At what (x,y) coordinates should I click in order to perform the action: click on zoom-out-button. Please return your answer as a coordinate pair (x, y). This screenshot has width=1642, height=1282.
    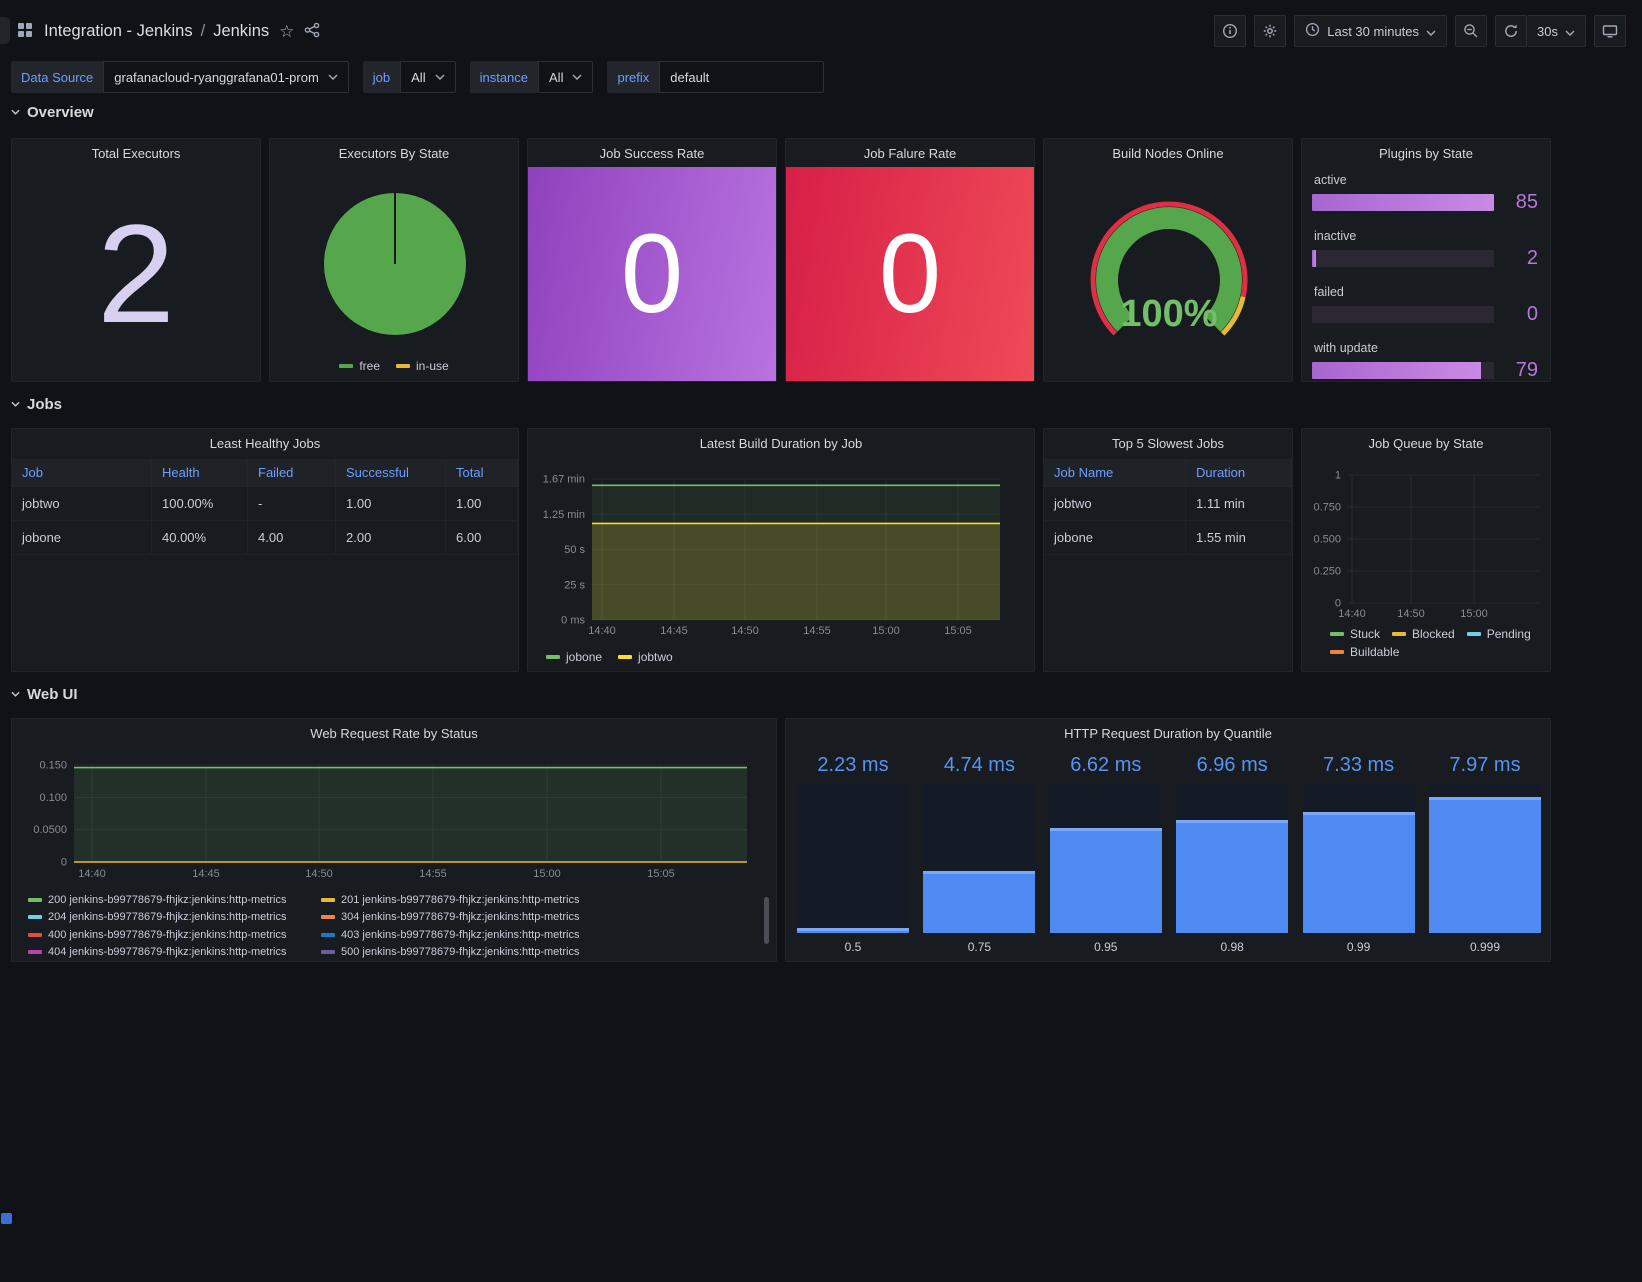
    Looking at the image, I should click on (1471, 31).